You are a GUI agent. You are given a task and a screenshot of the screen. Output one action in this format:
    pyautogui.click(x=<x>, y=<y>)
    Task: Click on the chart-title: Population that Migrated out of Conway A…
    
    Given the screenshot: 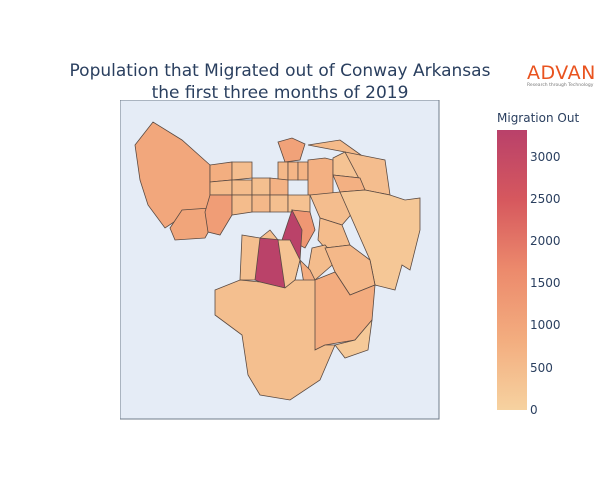 What is the action you would take?
    pyautogui.click(x=280, y=82)
    